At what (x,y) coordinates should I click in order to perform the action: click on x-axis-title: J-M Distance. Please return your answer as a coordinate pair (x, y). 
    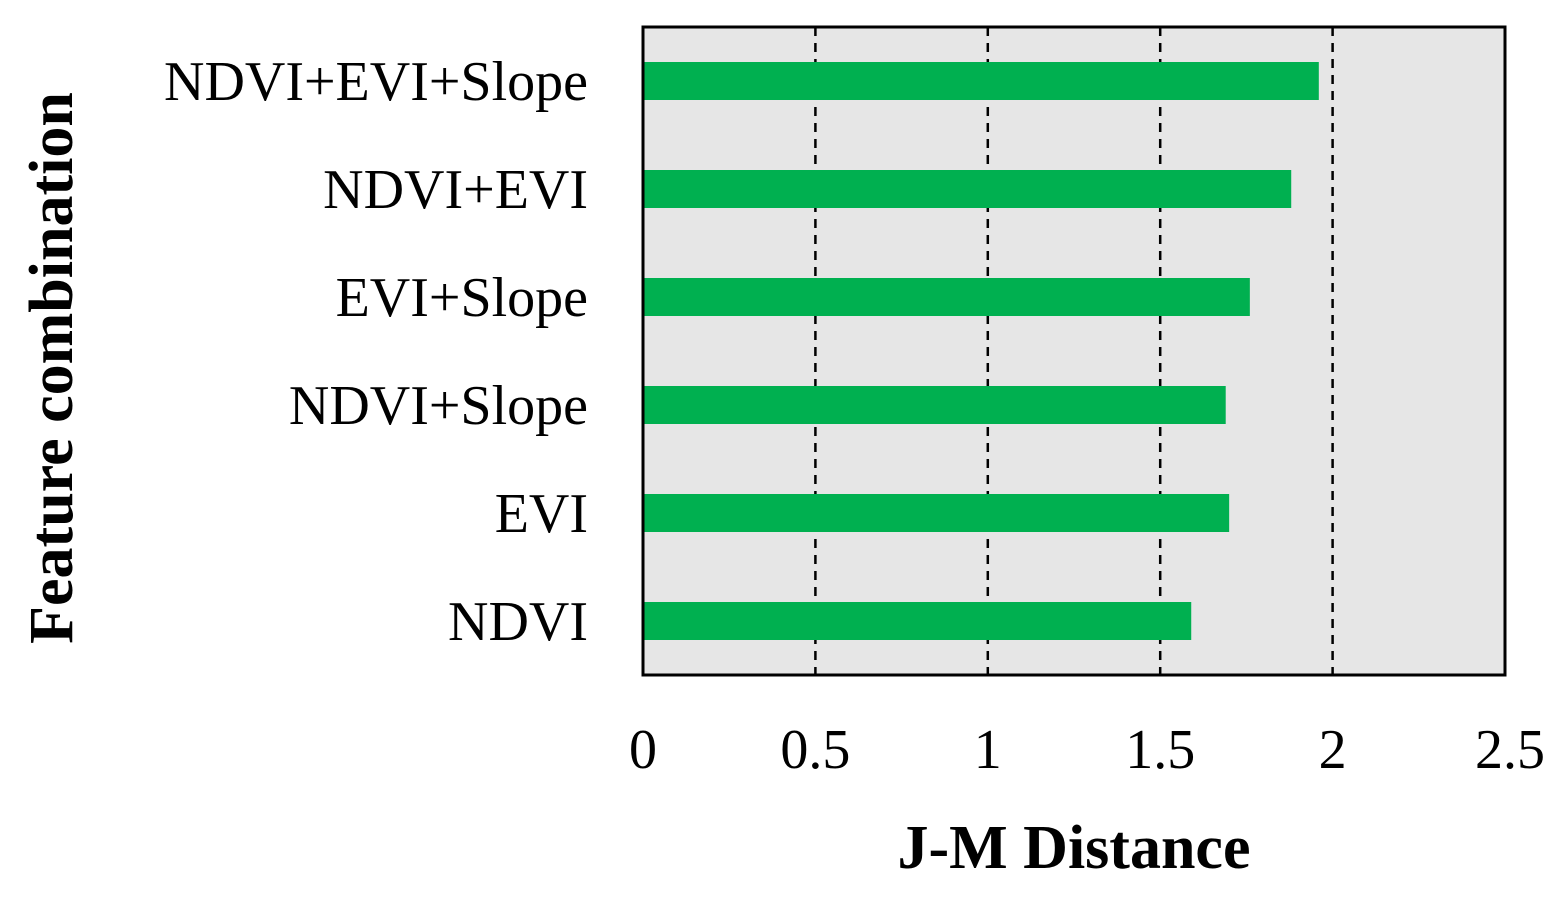
    Looking at the image, I should click on (1074, 848).